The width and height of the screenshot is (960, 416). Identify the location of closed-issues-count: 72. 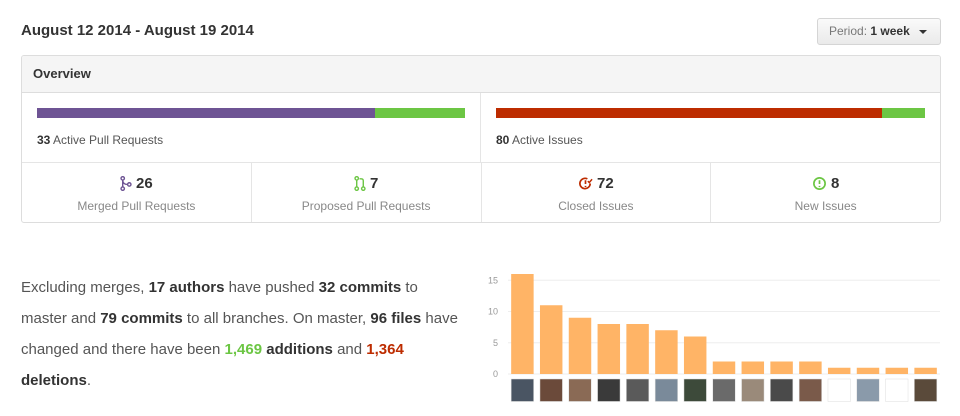
(605, 183).